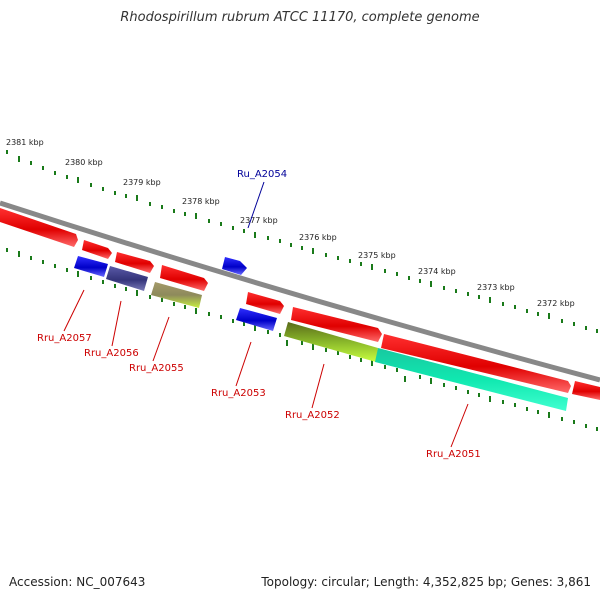 The width and height of the screenshot is (600, 600). Describe the element at coordinates (556, 303) in the screenshot. I see `scale-label: 2372 kbp` at that location.